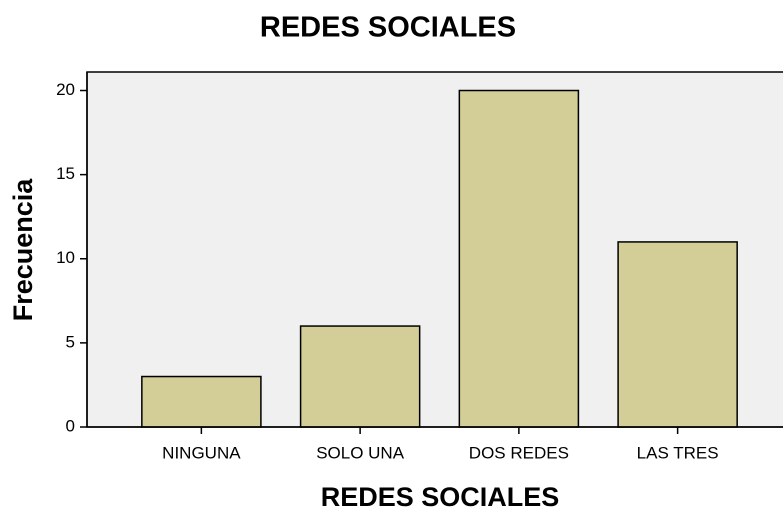  Describe the element at coordinates (65, 257) in the screenshot. I see `y-tick-label: 10` at that location.